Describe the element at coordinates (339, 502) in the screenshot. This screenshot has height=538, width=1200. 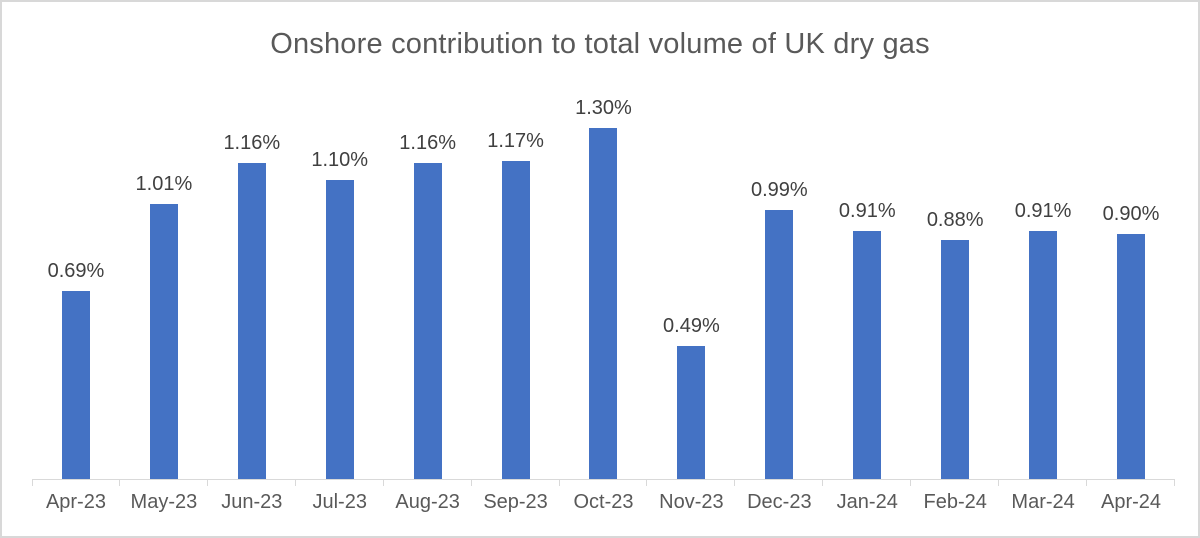
I see `x-axis-label: Jul-23` at that location.